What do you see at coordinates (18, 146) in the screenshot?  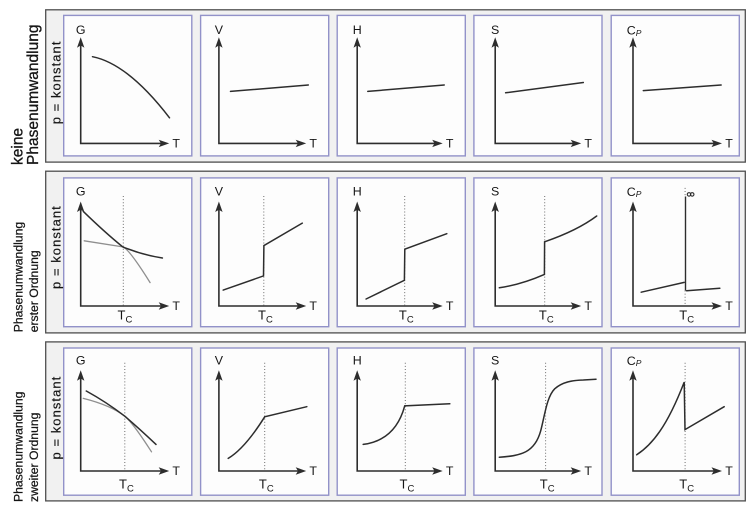 I see `svg-text: keine` at bounding box center [18, 146].